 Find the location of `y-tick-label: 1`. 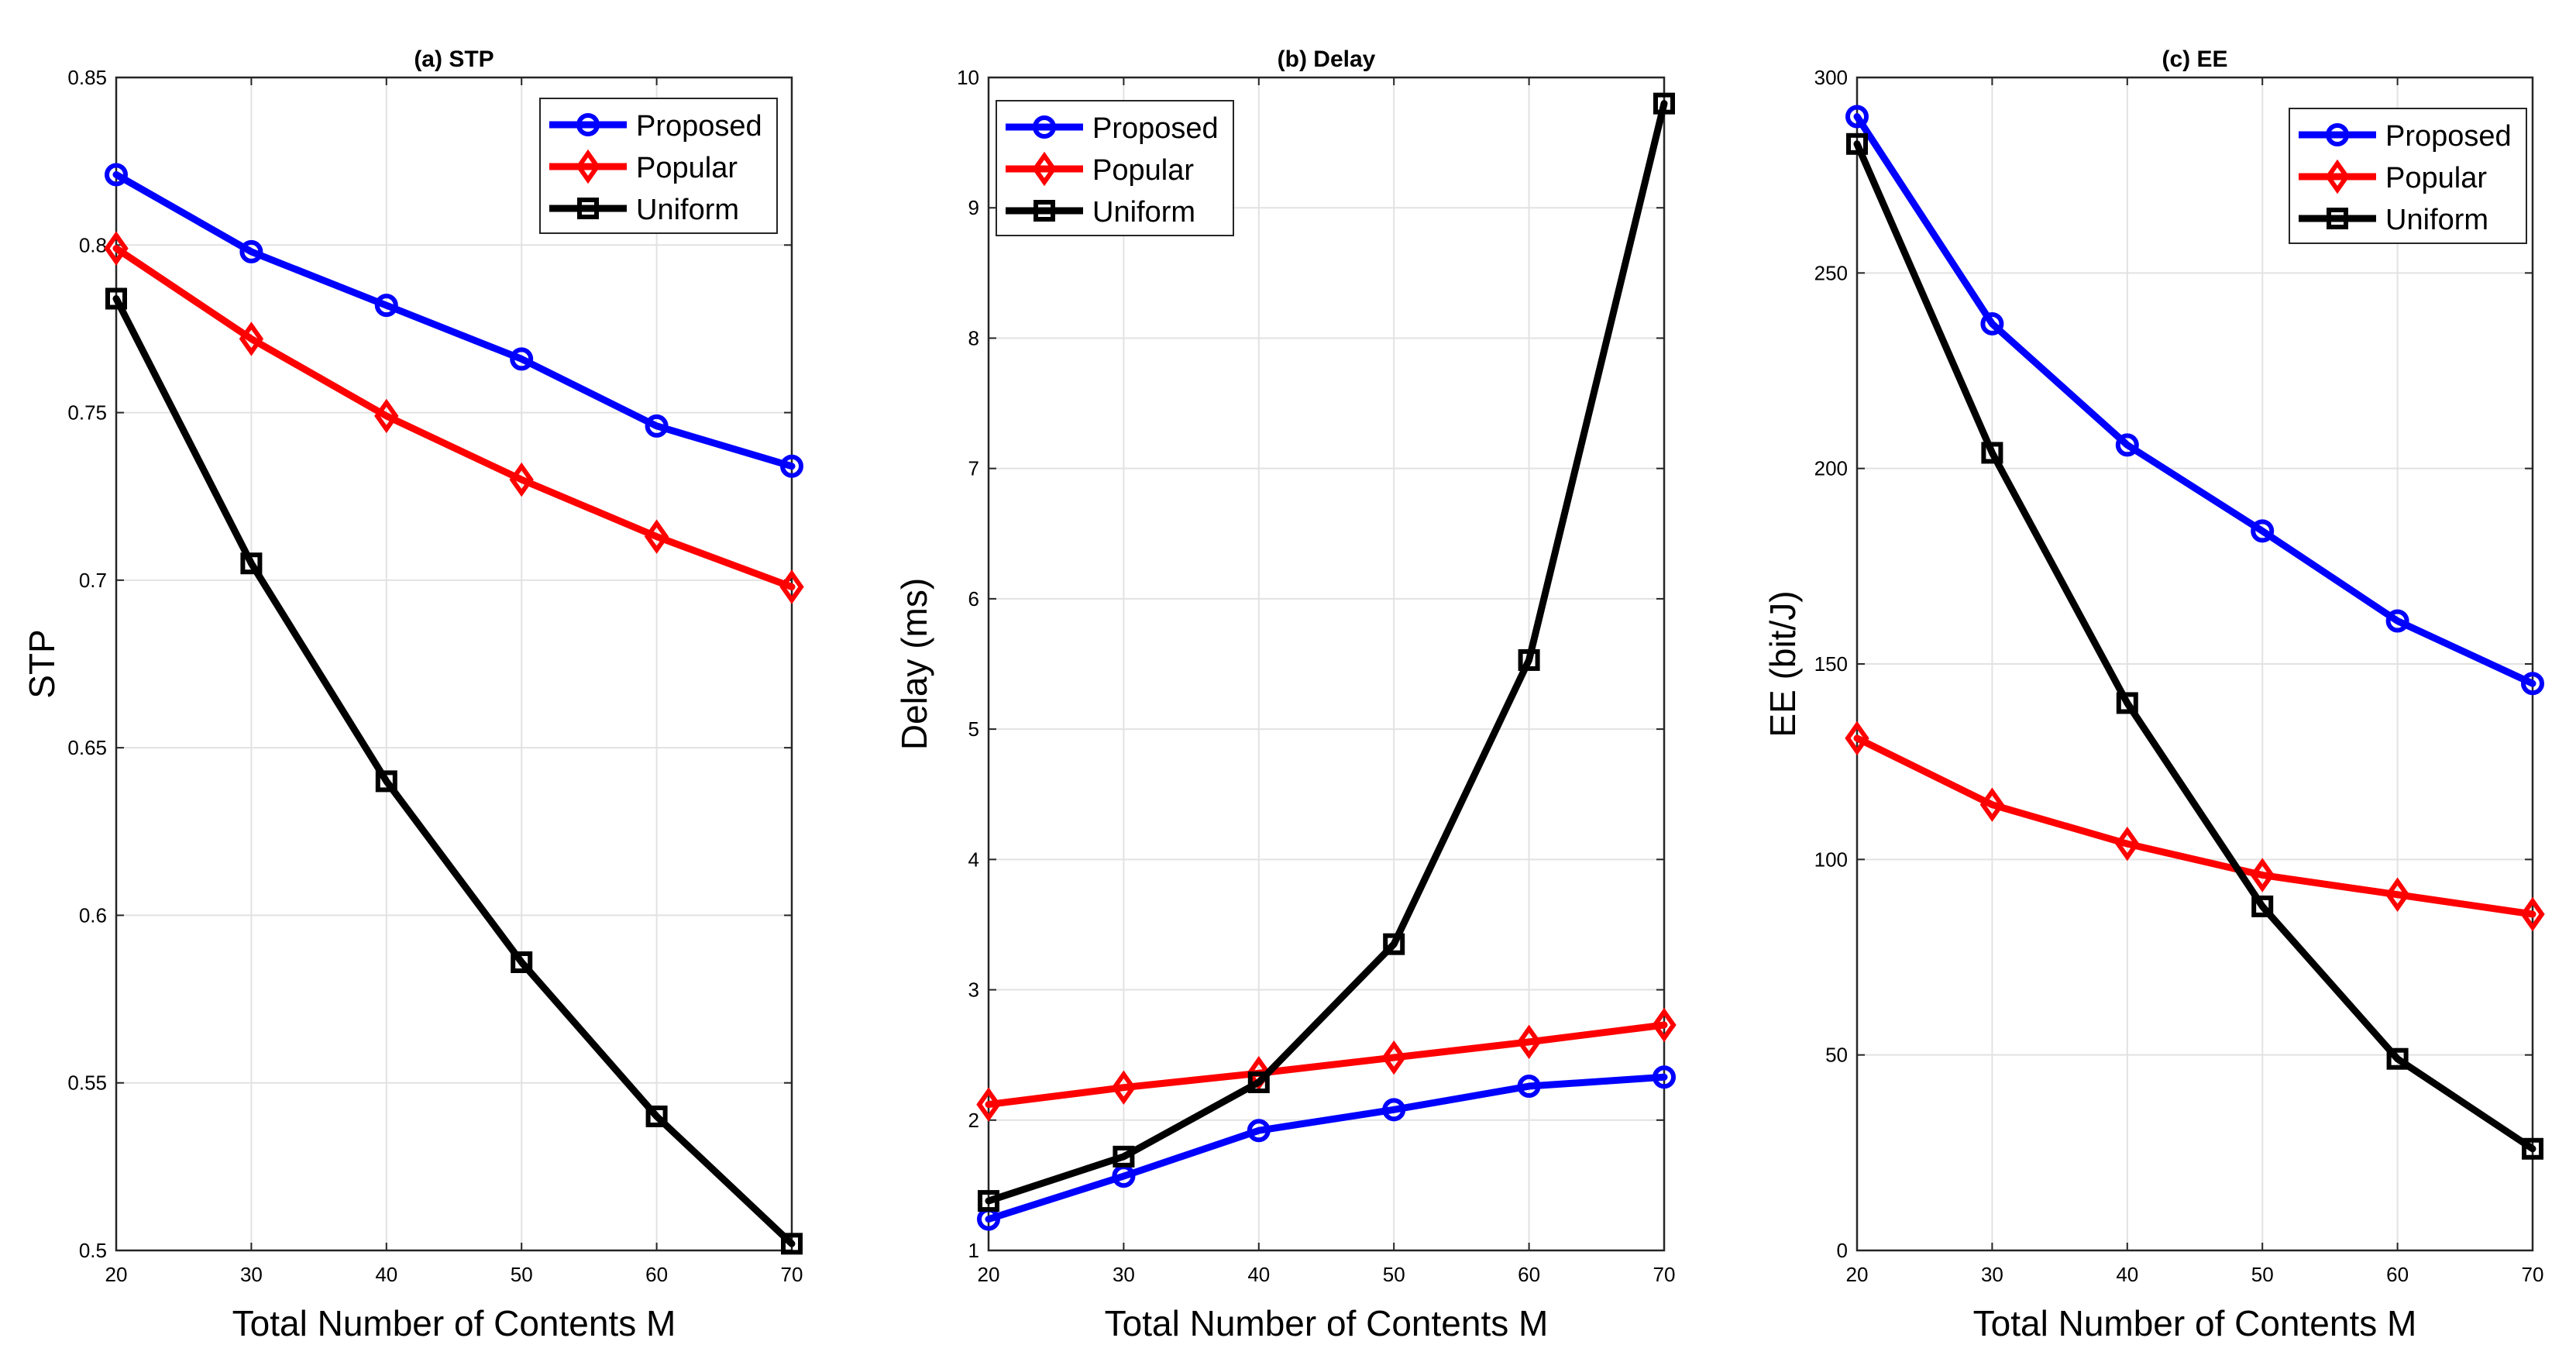

y-tick-label: 1 is located at coordinates (973, 1250).